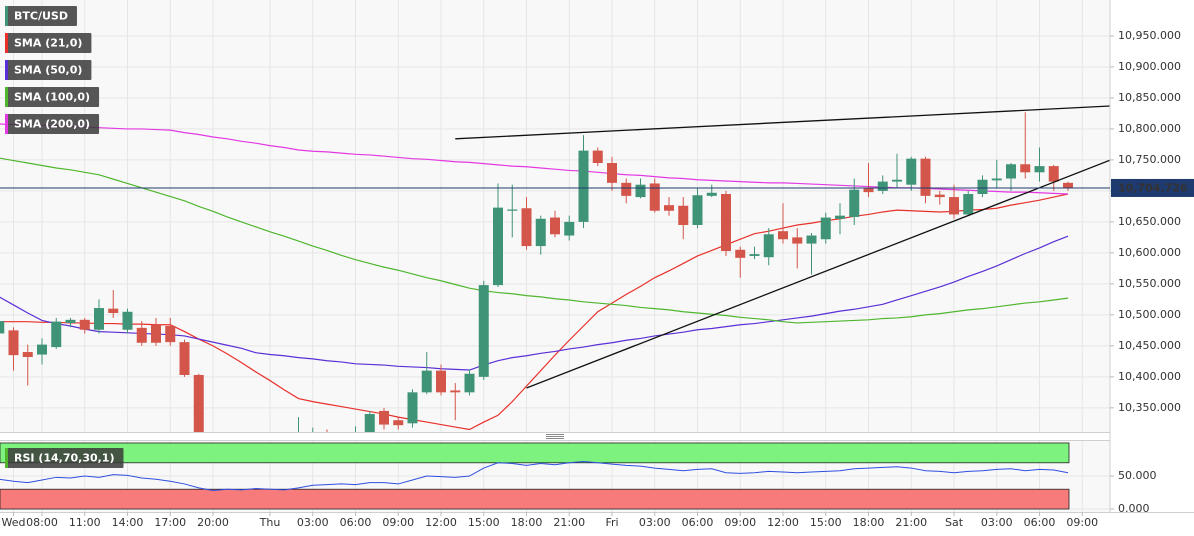 The width and height of the screenshot is (1194, 536). What do you see at coordinates (782, 122) in the screenshot?
I see `trend-line` at bounding box center [782, 122].